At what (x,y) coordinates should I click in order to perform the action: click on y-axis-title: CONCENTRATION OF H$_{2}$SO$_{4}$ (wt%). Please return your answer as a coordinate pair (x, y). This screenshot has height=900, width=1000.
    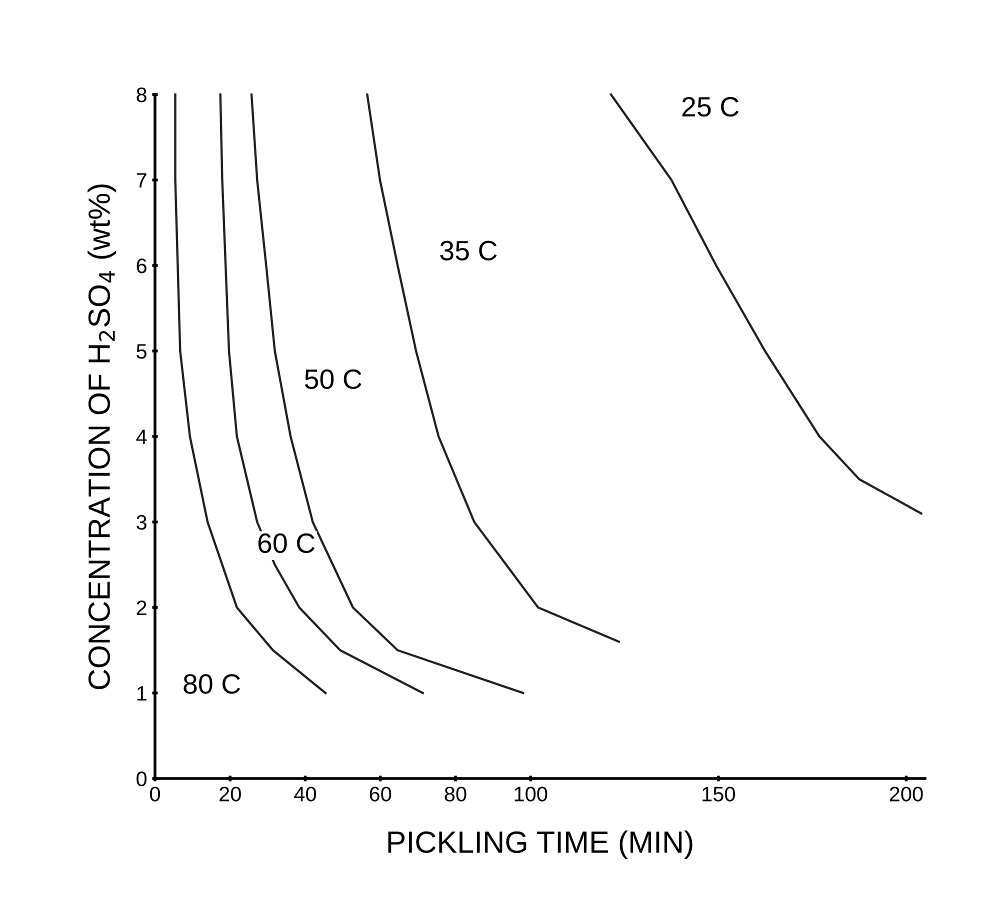
    Looking at the image, I should click on (102, 437).